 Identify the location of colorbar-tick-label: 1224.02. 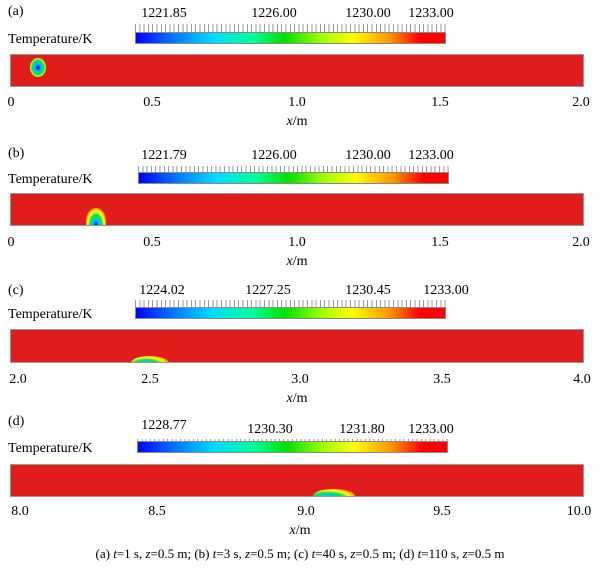
(162, 290).